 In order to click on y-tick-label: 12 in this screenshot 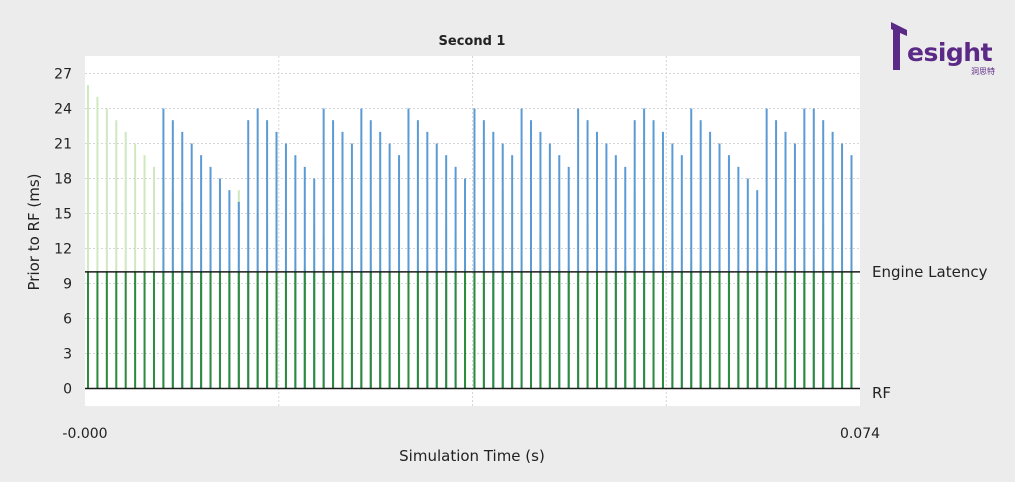, I will do `click(63, 250)`.